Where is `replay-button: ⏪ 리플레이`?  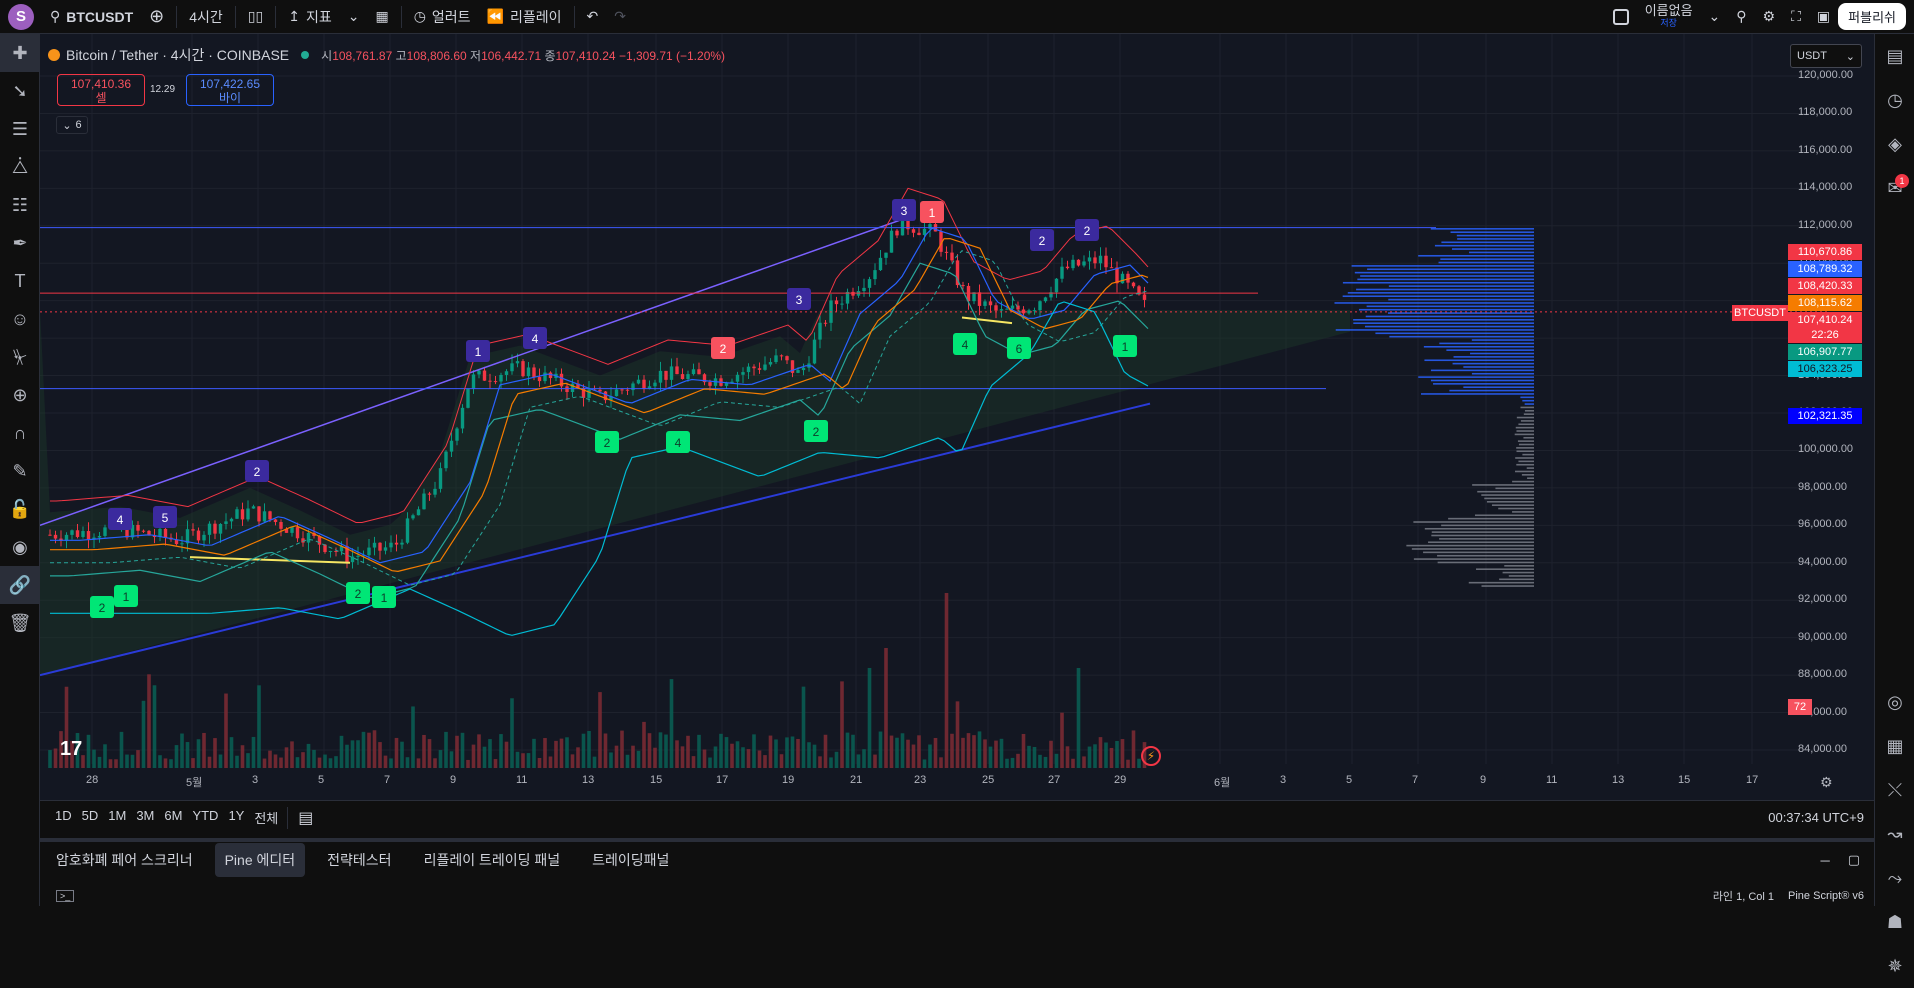
replay-button: ⏪ 리플레이 is located at coordinates (524, 17).